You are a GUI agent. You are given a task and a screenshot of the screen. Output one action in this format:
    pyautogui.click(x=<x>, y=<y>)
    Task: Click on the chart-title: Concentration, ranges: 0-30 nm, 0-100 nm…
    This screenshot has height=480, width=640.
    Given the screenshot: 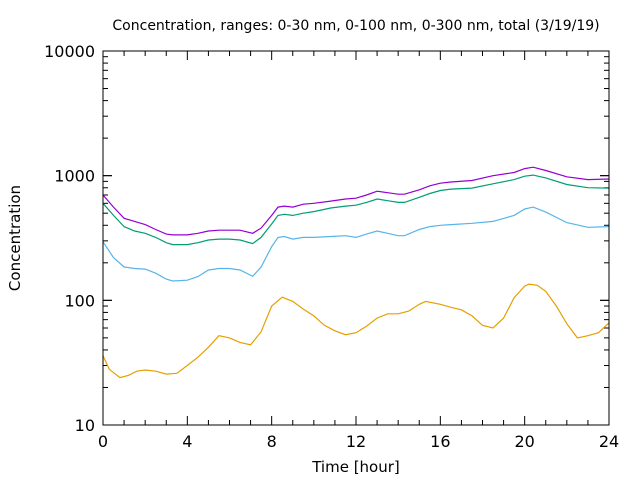 What is the action you would take?
    pyautogui.click(x=355, y=26)
    